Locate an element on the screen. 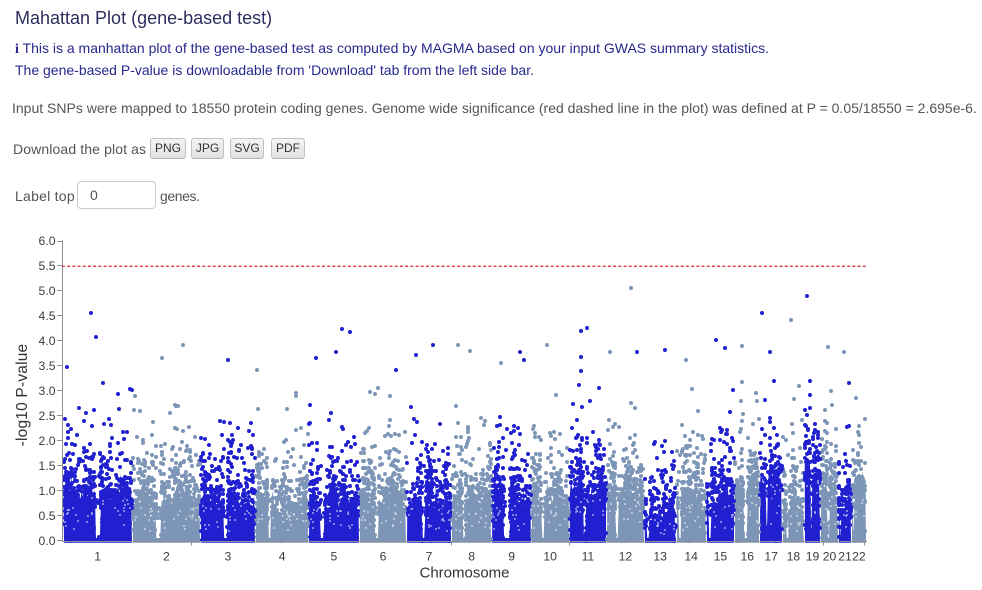  svg-text: 0.0 is located at coordinates (47, 541).